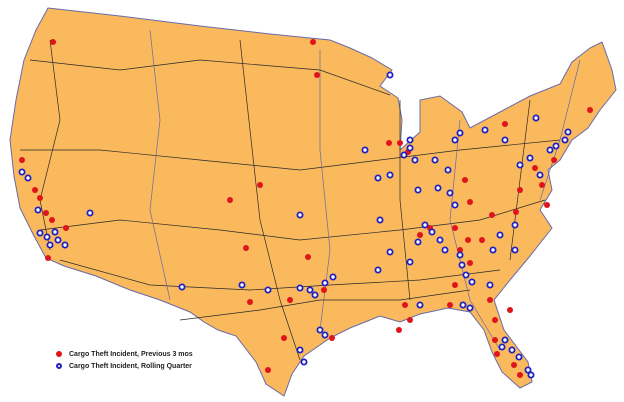 Image resolution: width=624 pixels, height=402 pixels. I want to click on legend-label: Cargo Theft Incident, Rolling Quarter, so click(130, 366).